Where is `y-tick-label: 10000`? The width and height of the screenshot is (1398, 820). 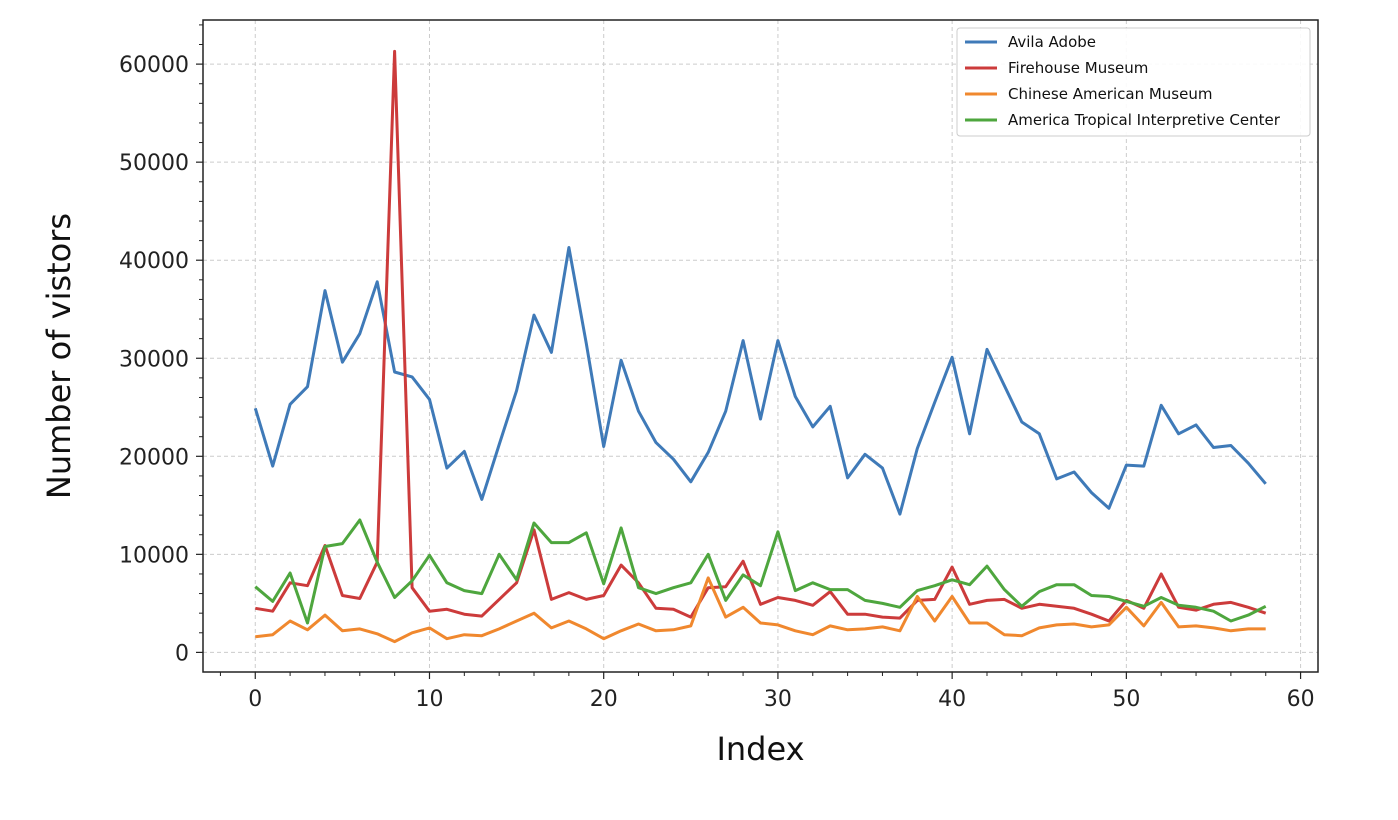 y-tick-label: 10000 is located at coordinates (154, 555).